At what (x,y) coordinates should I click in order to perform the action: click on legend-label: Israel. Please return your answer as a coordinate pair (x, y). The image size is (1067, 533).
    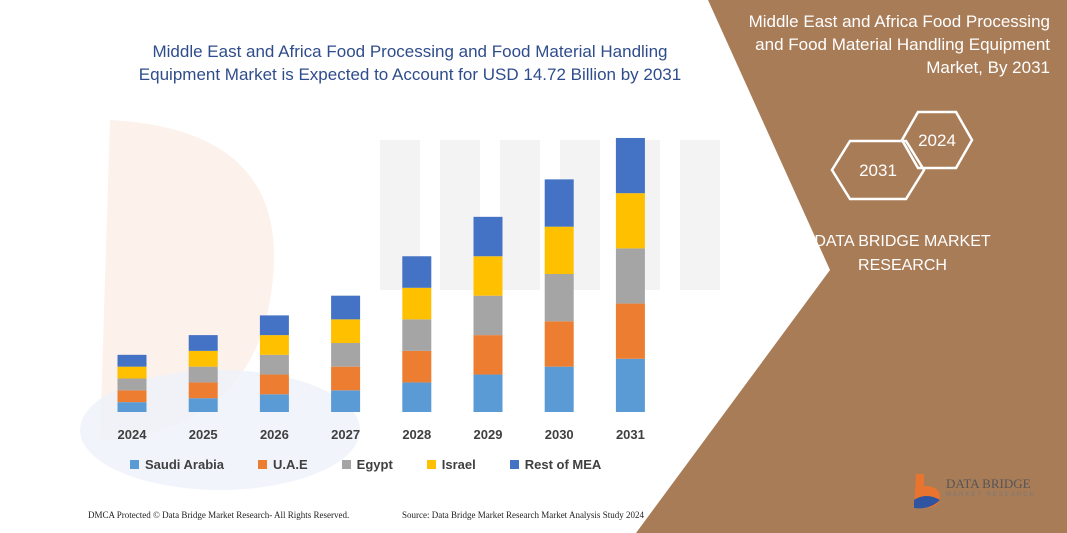
    Looking at the image, I should click on (458, 464).